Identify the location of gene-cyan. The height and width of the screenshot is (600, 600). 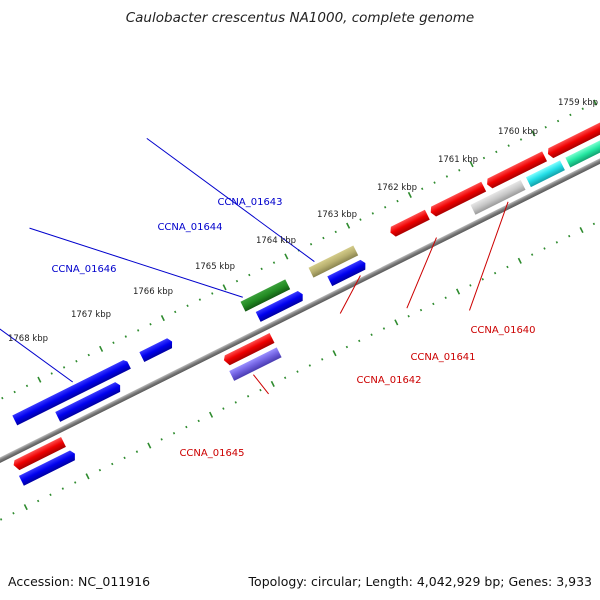
(545, 174).